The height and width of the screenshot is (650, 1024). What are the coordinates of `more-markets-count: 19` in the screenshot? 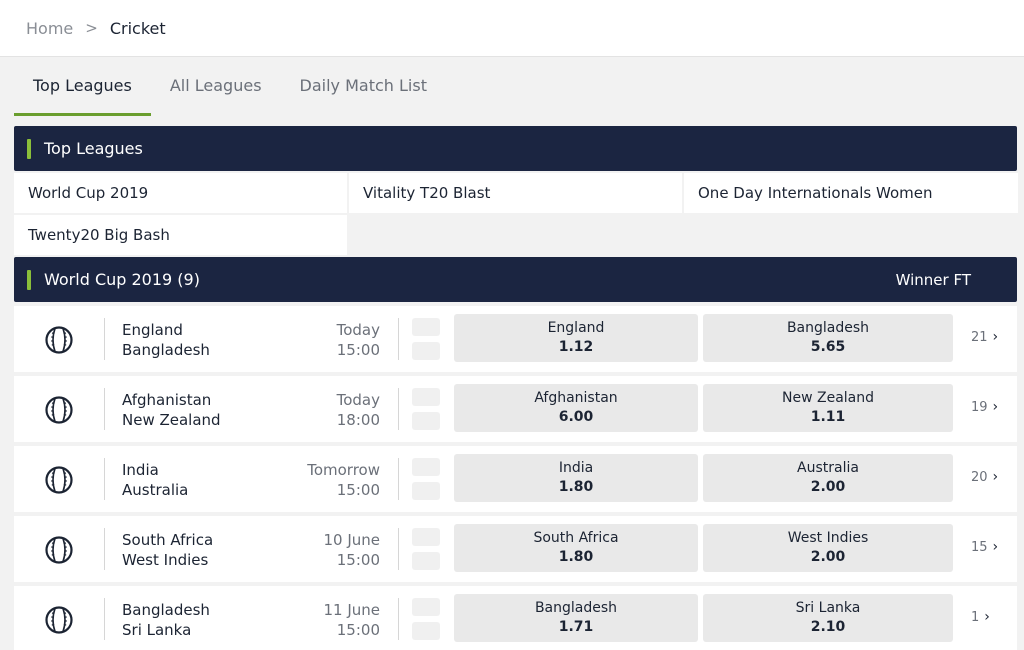 It's located at (979, 407).